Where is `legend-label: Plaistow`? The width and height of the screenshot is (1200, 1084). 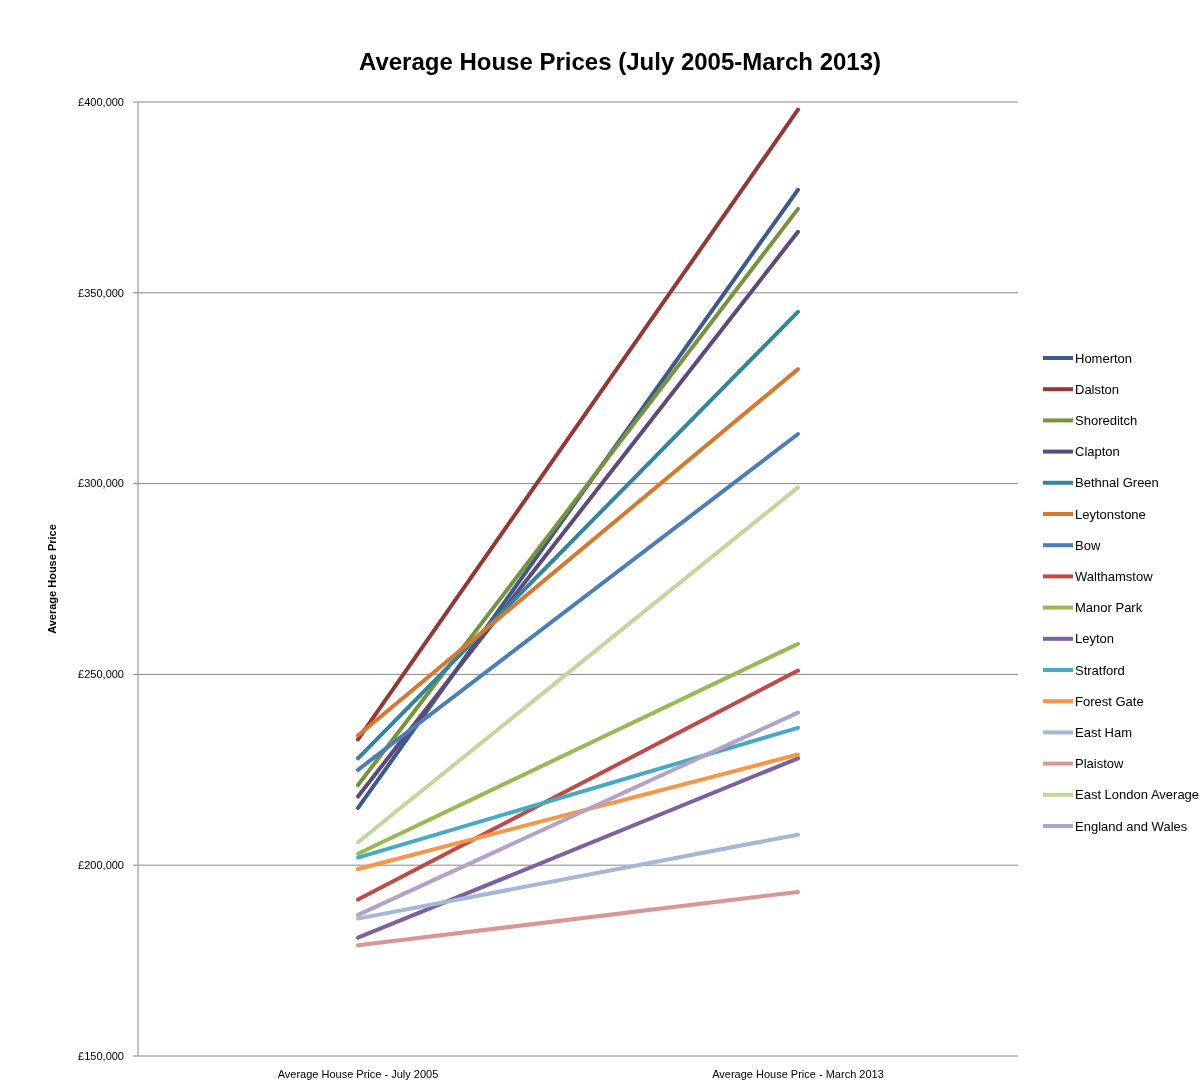 legend-label: Plaistow is located at coordinates (1100, 764).